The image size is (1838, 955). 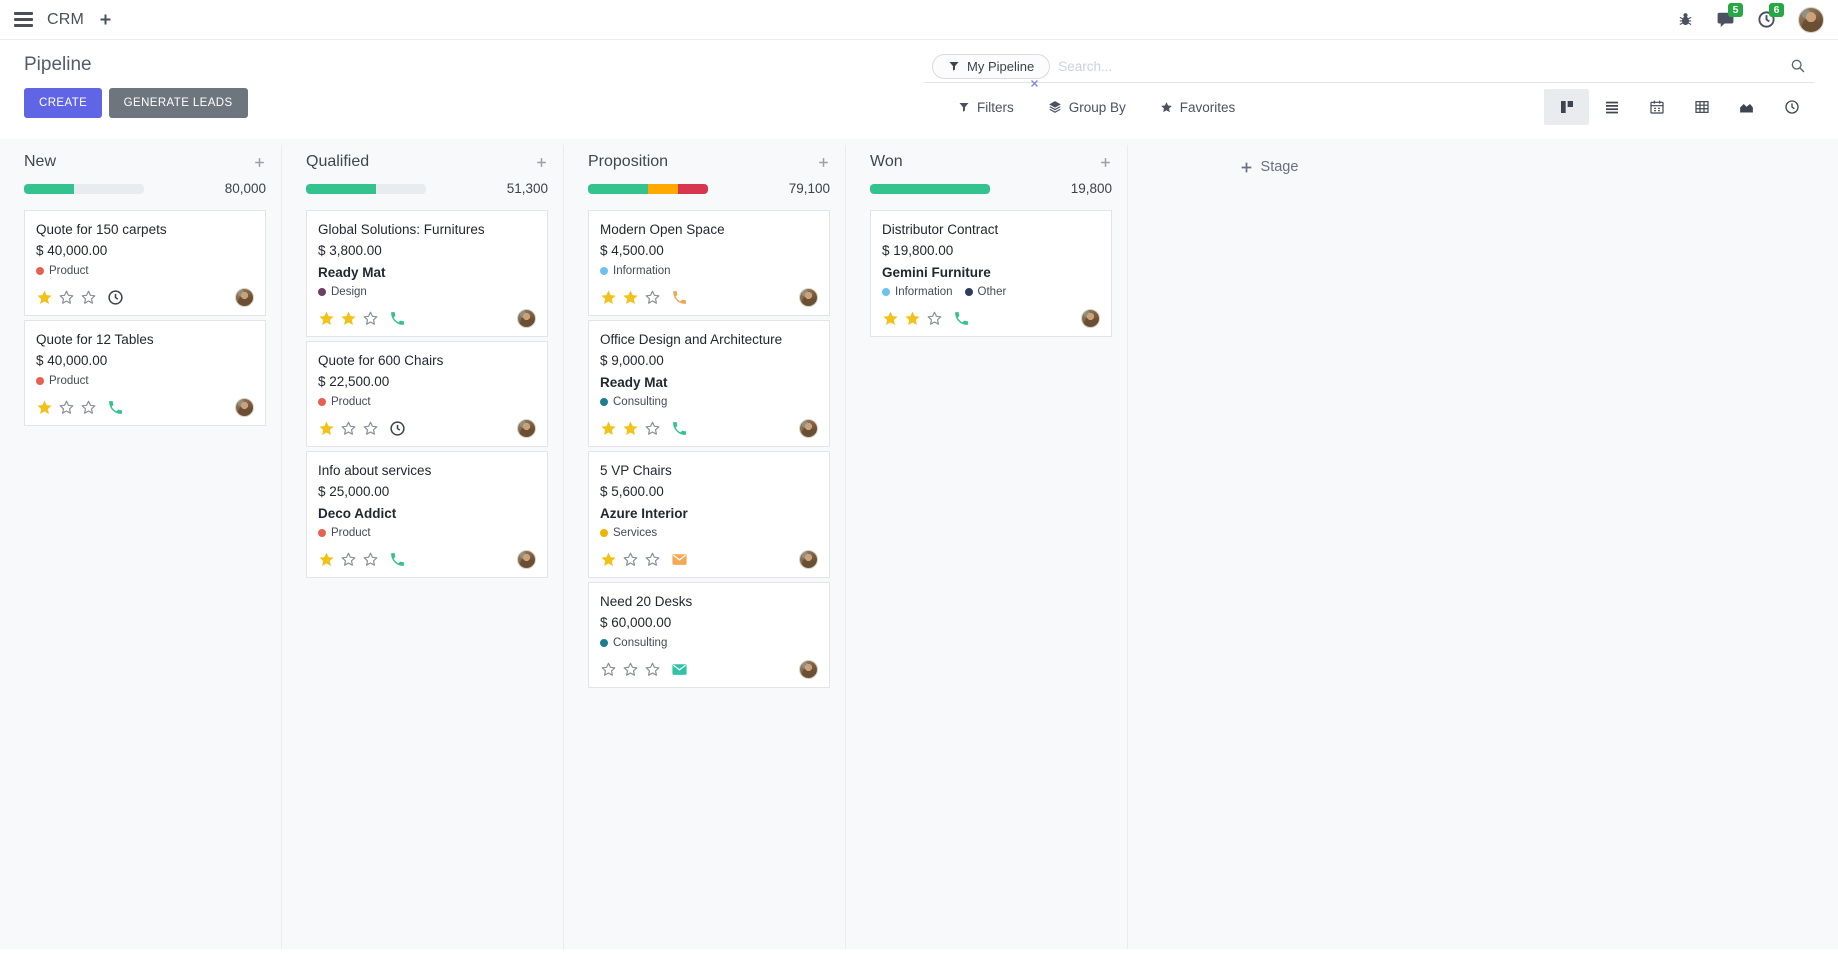 I want to click on view-kanban-icon, so click(x=1566, y=107).